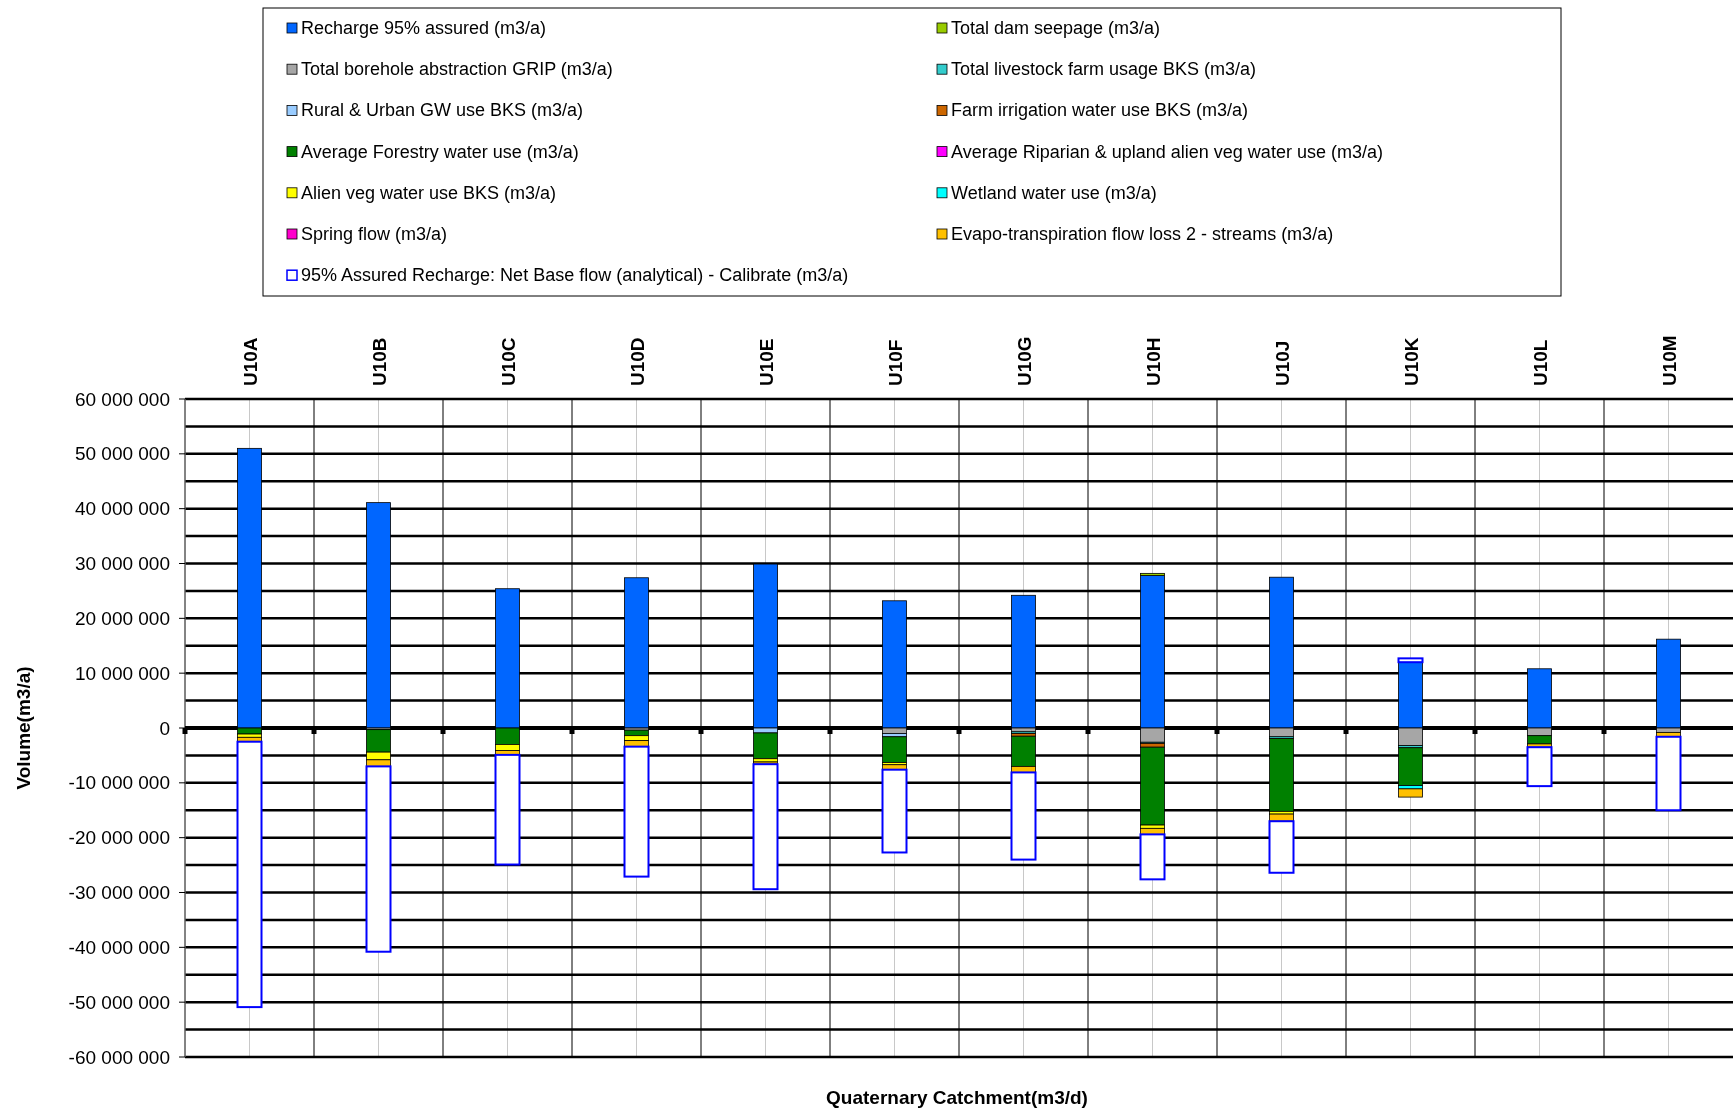 The height and width of the screenshot is (1113, 1733). Describe the element at coordinates (424, 28) in the screenshot. I see `legend-label: Recharge 95% assured (m3/a)` at that location.